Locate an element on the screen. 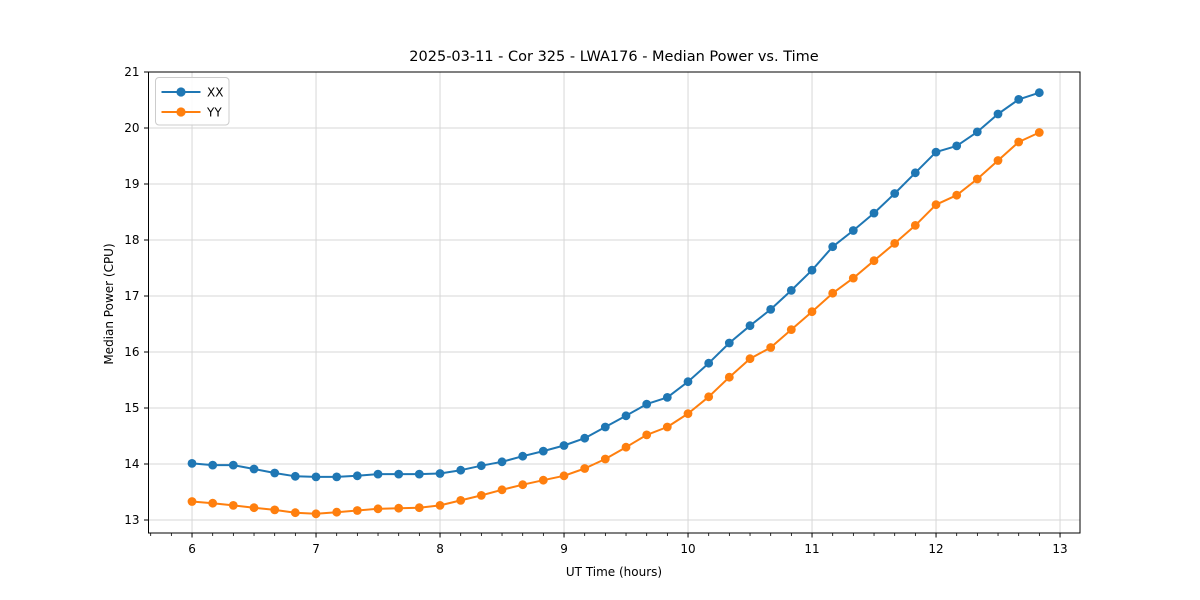 The image size is (1200, 600). x-tick-label: 9 is located at coordinates (564, 549).